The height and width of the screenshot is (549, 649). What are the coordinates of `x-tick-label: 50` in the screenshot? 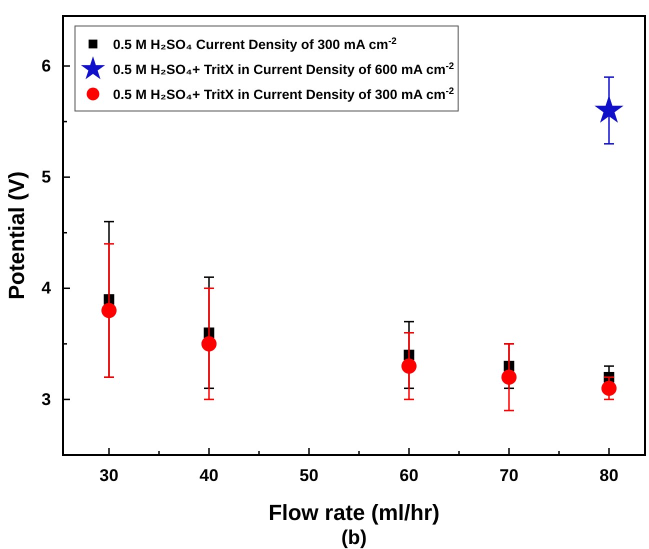 It's located at (309, 476).